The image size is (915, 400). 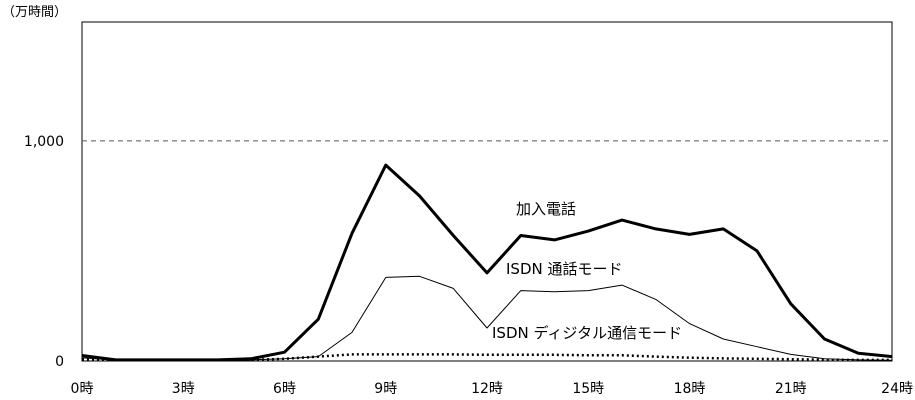 I want to click on y-tick-label: 1,000, so click(x=44, y=142).